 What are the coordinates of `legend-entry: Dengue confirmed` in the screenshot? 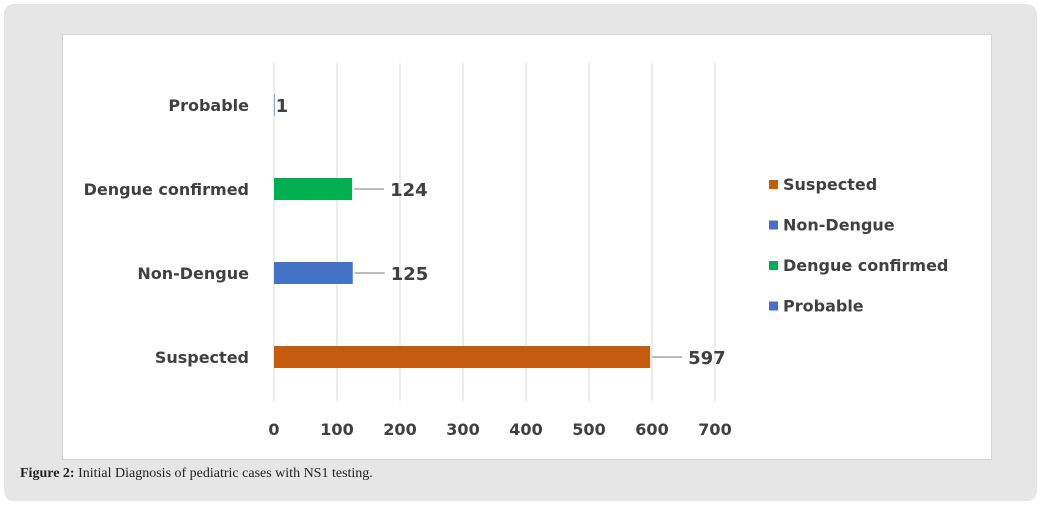 It's located at (865, 265).